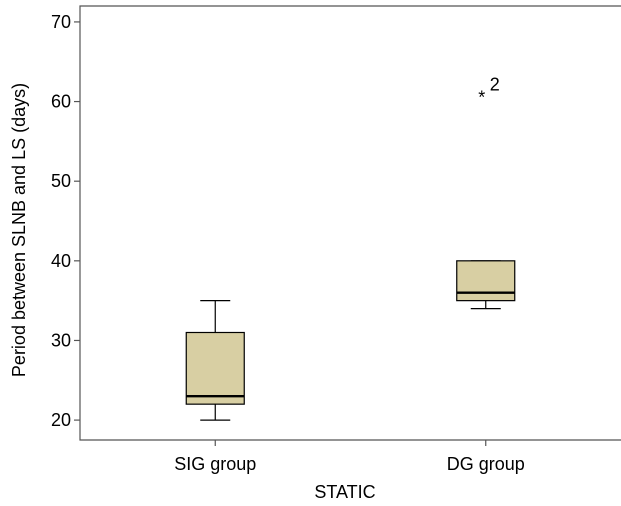 This screenshot has height=506, width=621. What do you see at coordinates (19, 230) in the screenshot?
I see `y-axis-title: Period between SLNB and LS (days)` at bounding box center [19, 230].